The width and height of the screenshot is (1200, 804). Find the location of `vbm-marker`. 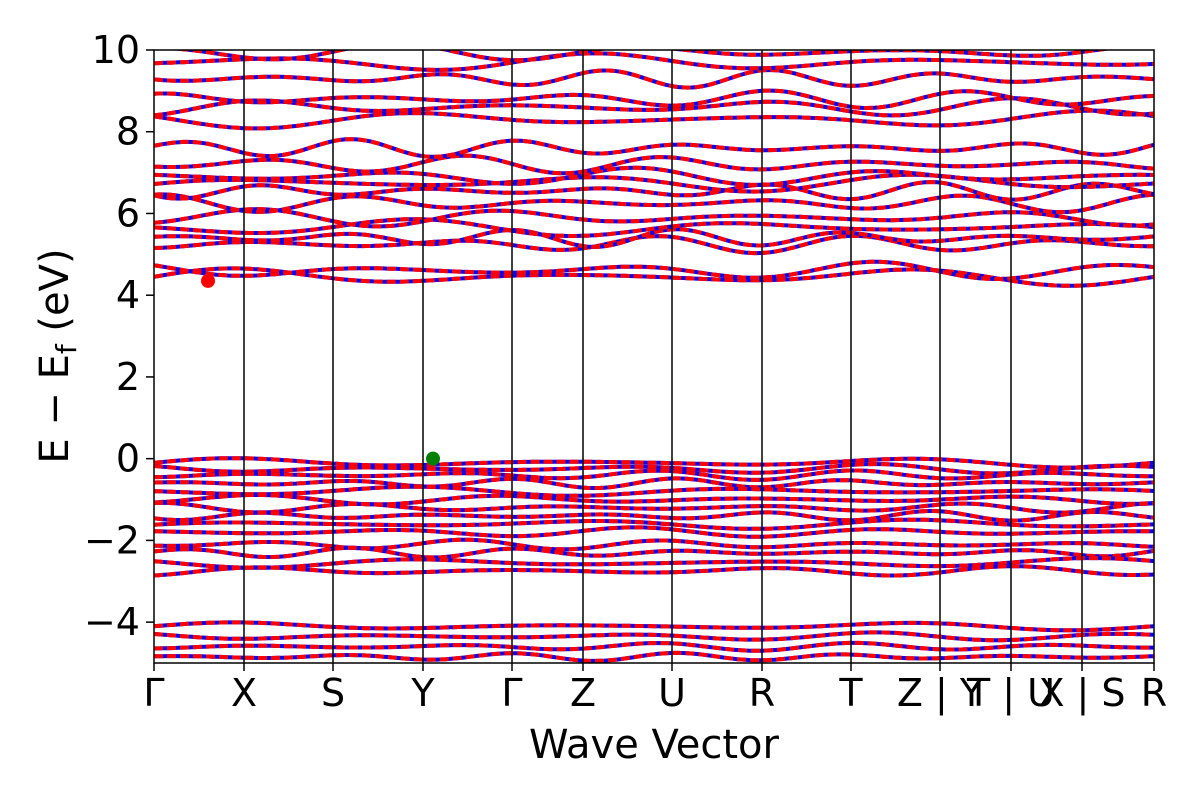

vbm-marker is located at coordinates (433, 458).